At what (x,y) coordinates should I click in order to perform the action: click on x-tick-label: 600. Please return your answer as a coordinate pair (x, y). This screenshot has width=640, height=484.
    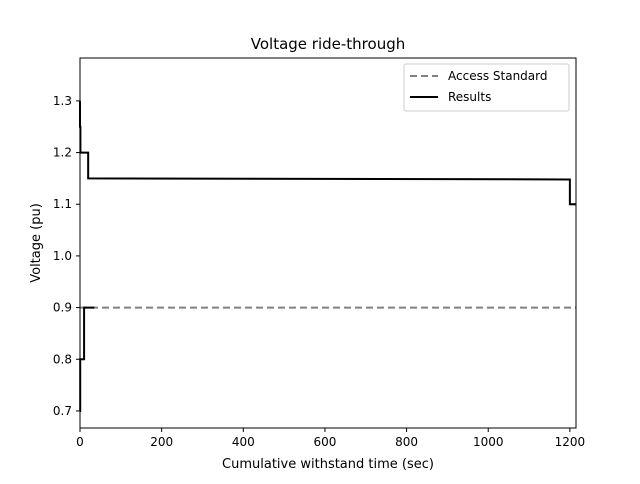
    Looking at the image, I should click on (324, 442).